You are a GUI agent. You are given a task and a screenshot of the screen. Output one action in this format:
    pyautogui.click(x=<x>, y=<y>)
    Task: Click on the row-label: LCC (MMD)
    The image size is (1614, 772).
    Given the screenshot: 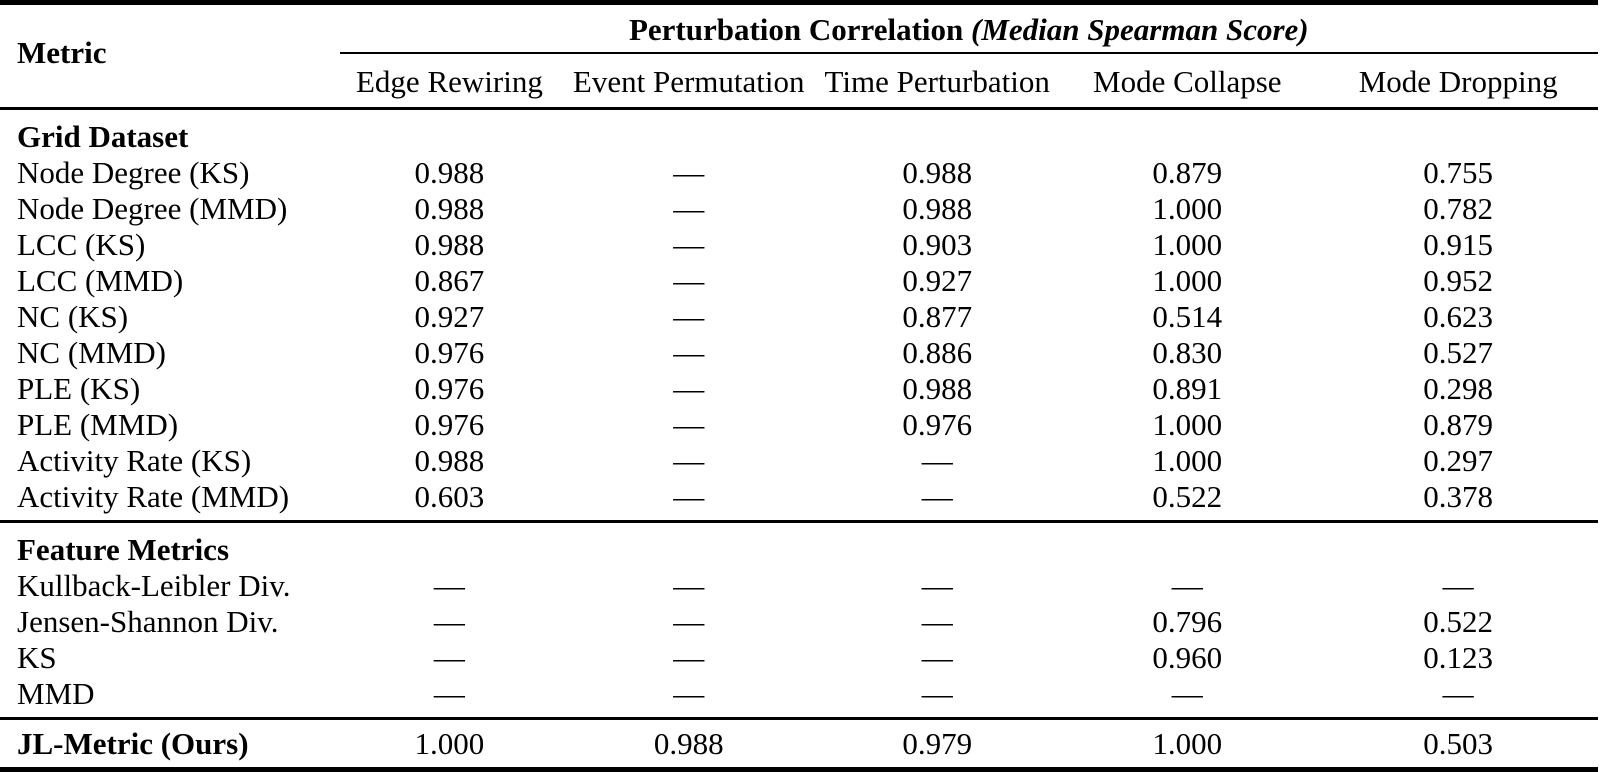 What is the action you would take?
    pyautogui.click(x=100, y=280)
    